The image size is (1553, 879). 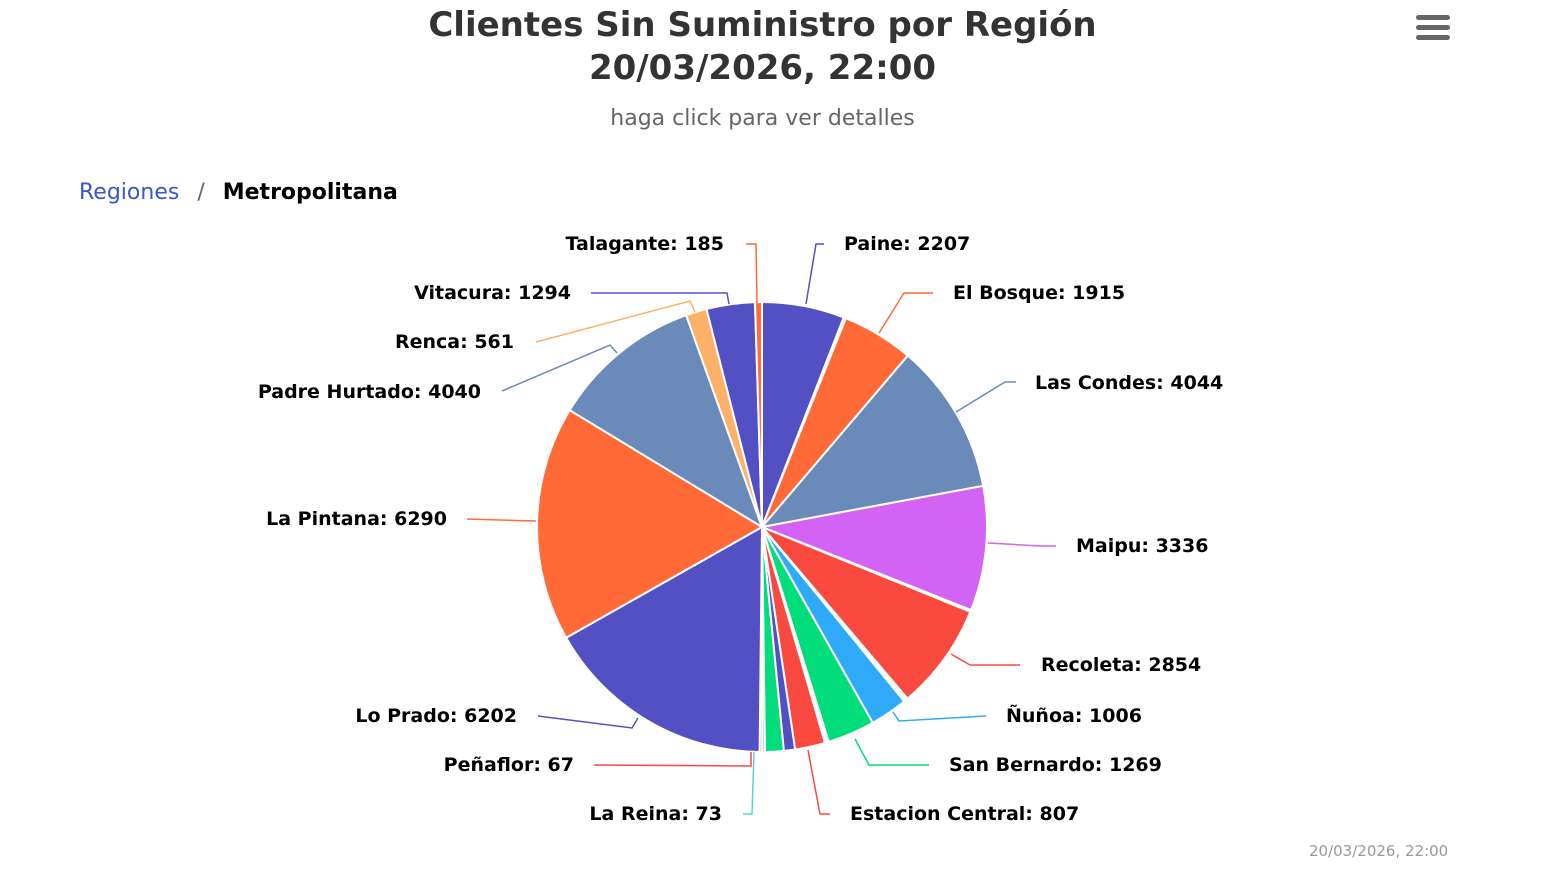 I want to click on chart-subtitle: haga click para ver detalles, so click(x=762, y=118).